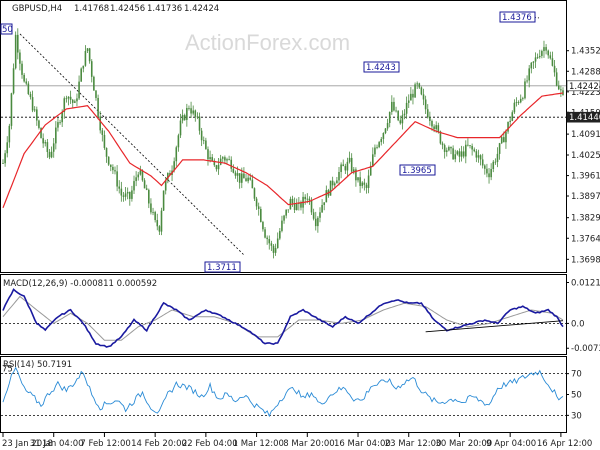 The image size is (600, 450). I want to click on x-tick-label: 9 Apr 04:00, so click(511, 444).